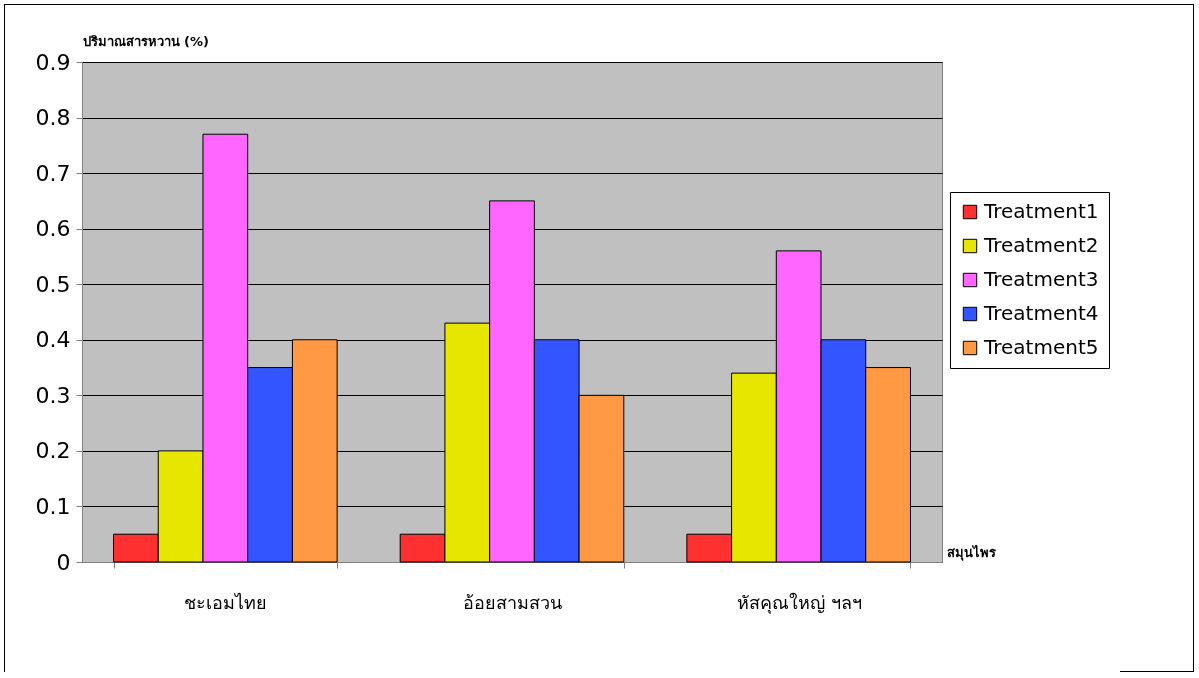 Image resolution: width=1199 pixels, height=678 pixels. I want to click on y-tick-label: 0.5, so click(53, 284).